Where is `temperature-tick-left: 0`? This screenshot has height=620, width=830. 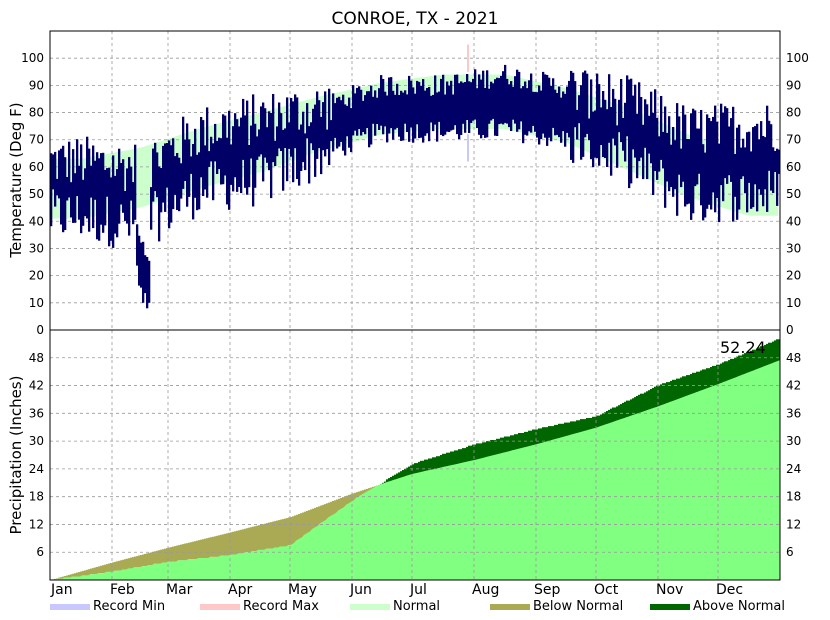 temperature-tick-left: 0 is located at coordinates (40, 330).